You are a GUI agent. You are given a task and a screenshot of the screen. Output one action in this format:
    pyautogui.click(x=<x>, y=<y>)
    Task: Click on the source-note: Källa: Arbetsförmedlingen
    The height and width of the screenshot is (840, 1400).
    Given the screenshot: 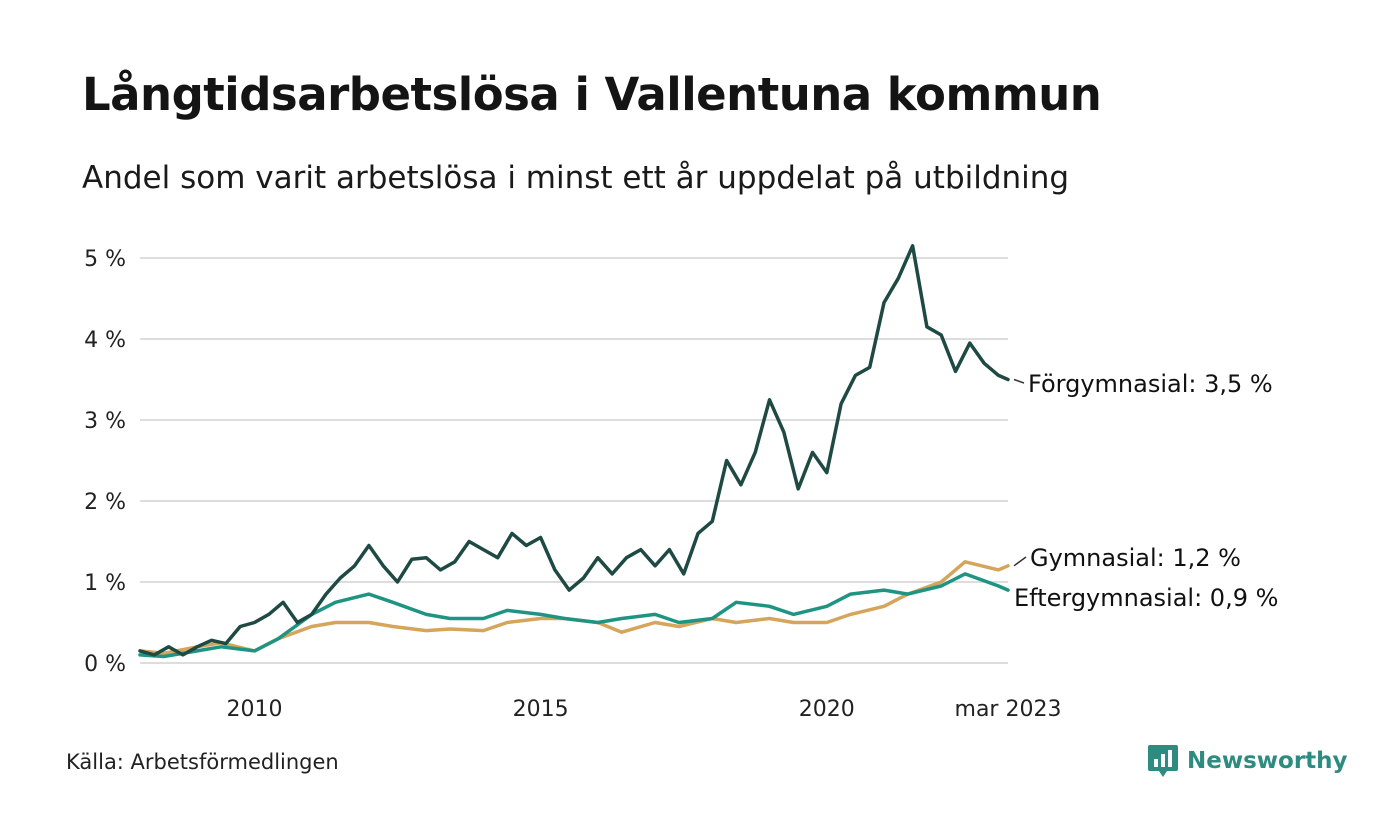 What is the action you would take?
    pyautogui.click(x=202, y=762)
    